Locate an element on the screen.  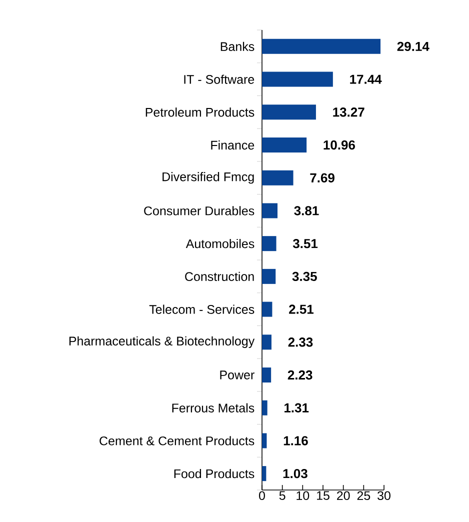
data-label: 3.35 is located at coordinates (304, 277).